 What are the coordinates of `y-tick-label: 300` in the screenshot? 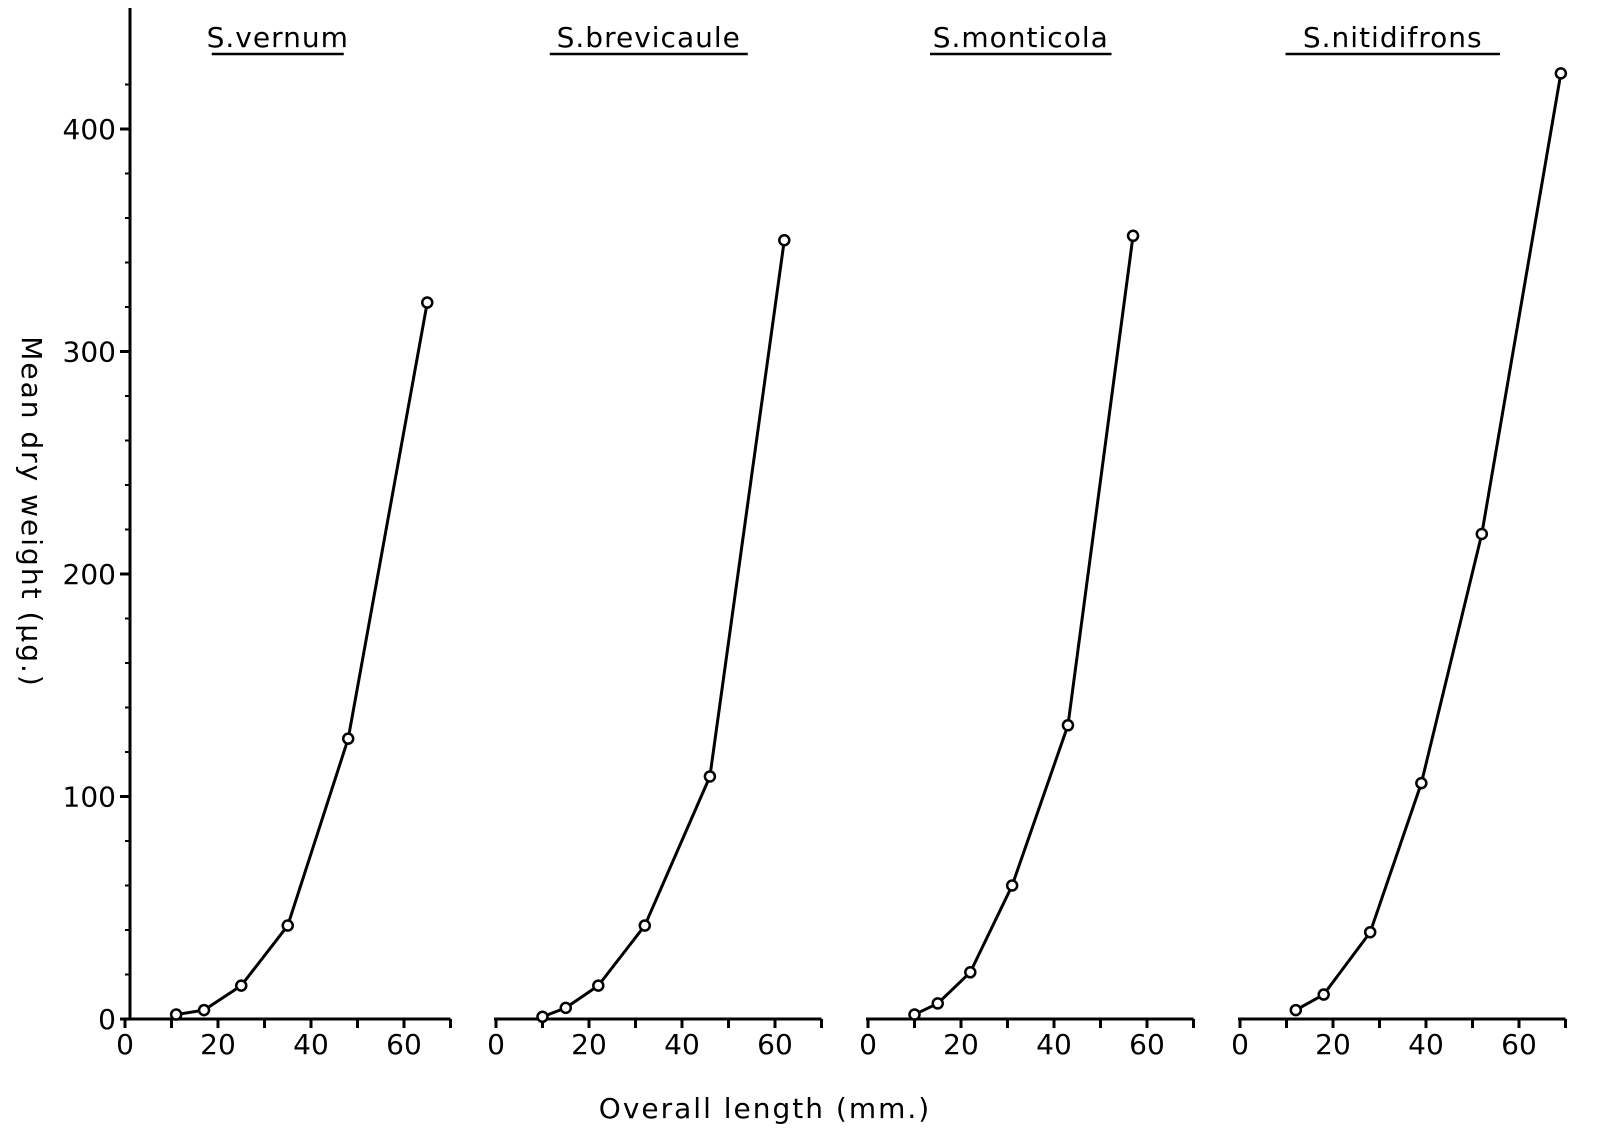 It's located at (89, 352).